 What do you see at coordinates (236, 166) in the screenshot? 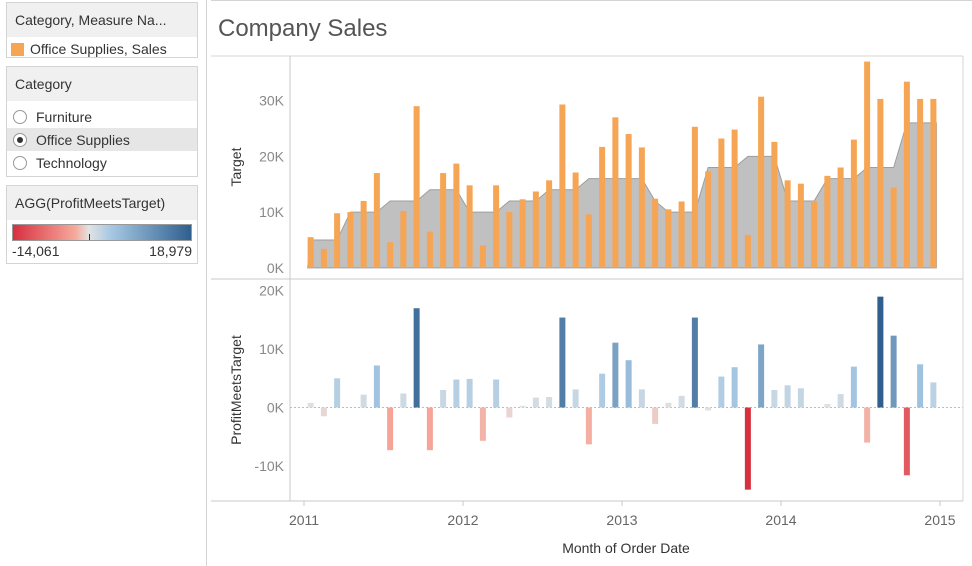
I see `y-axis-label-target: Target` at bounding box center [236, 166].